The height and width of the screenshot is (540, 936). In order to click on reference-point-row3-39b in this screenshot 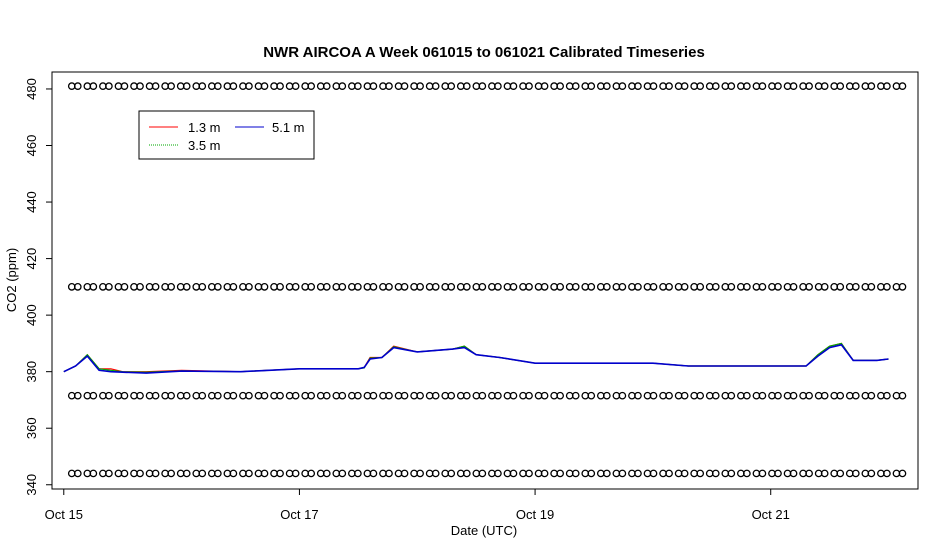, I will do `click(684, 473)`.